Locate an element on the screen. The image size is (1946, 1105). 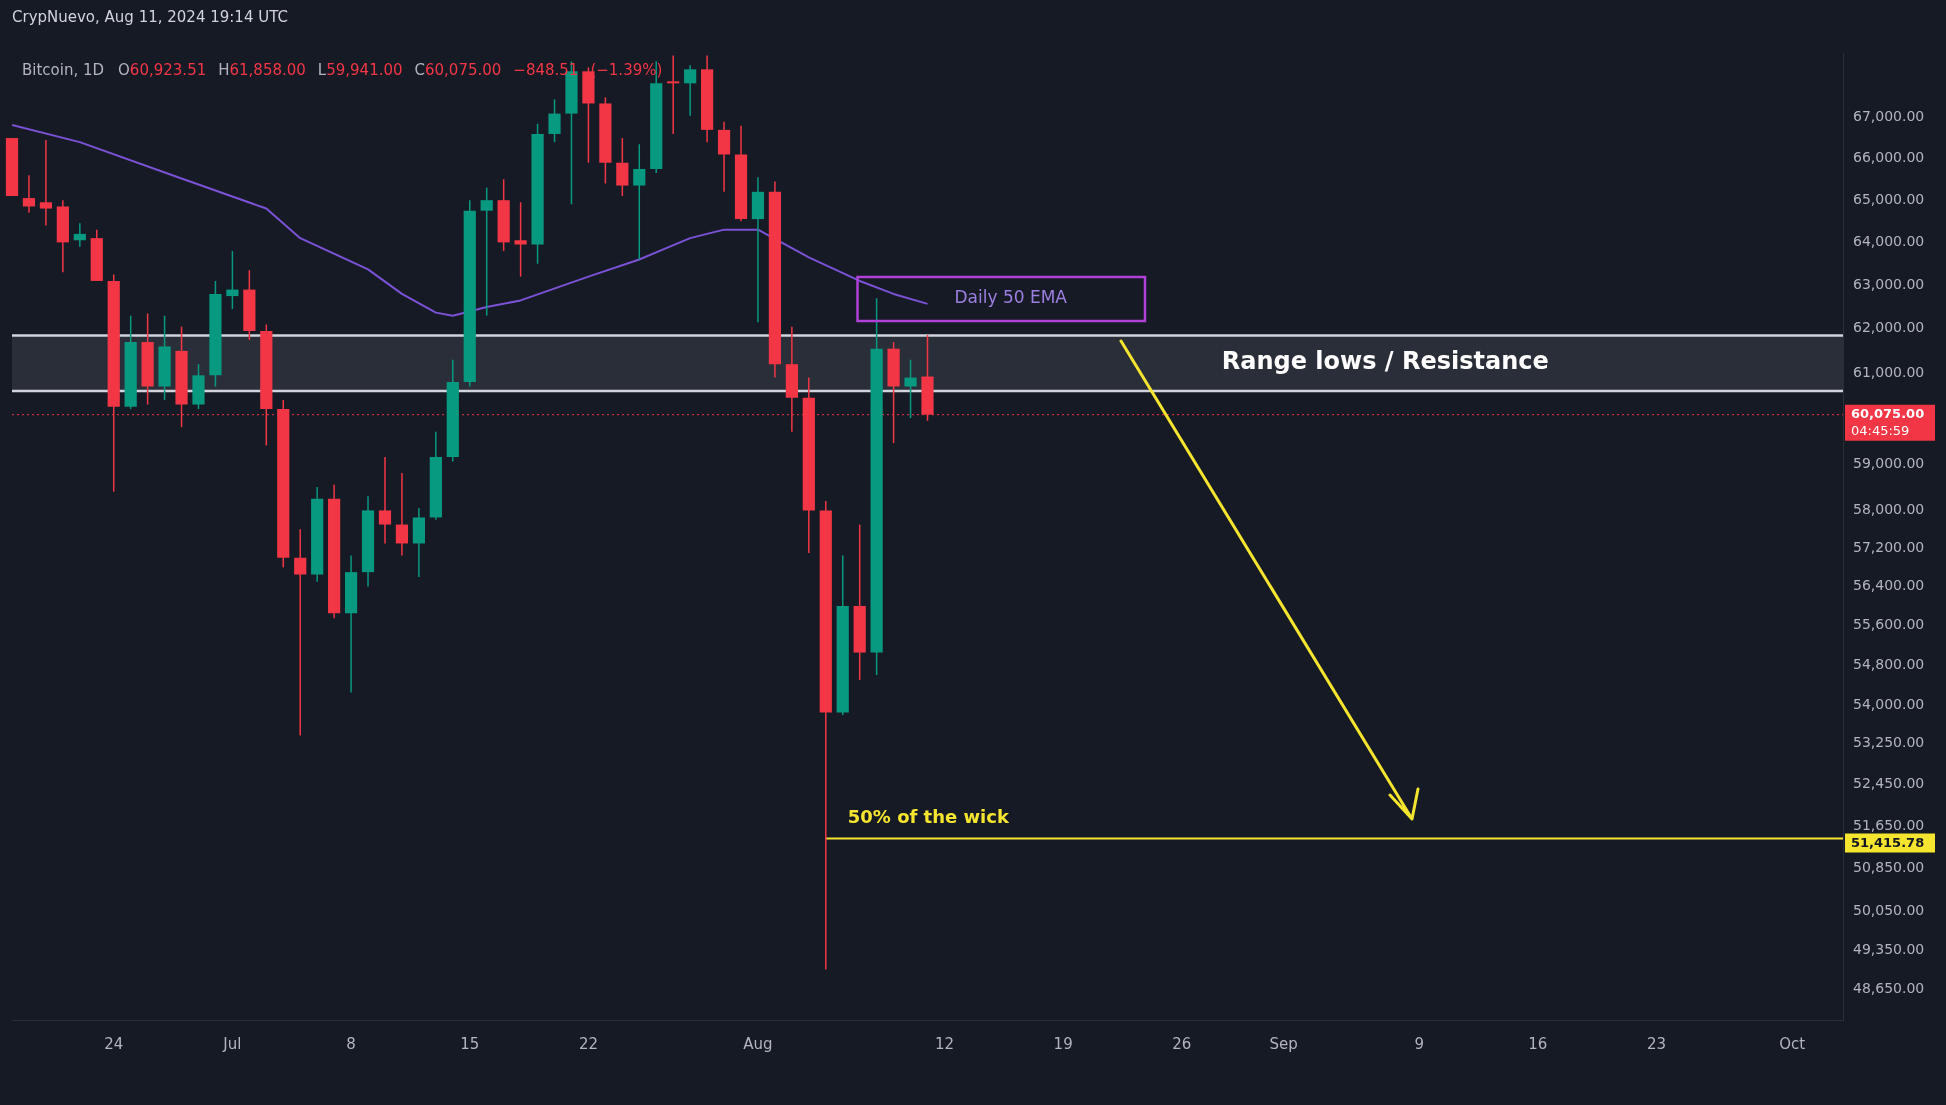
x-tick-label: Jul is located at coordinates (232, 1043).